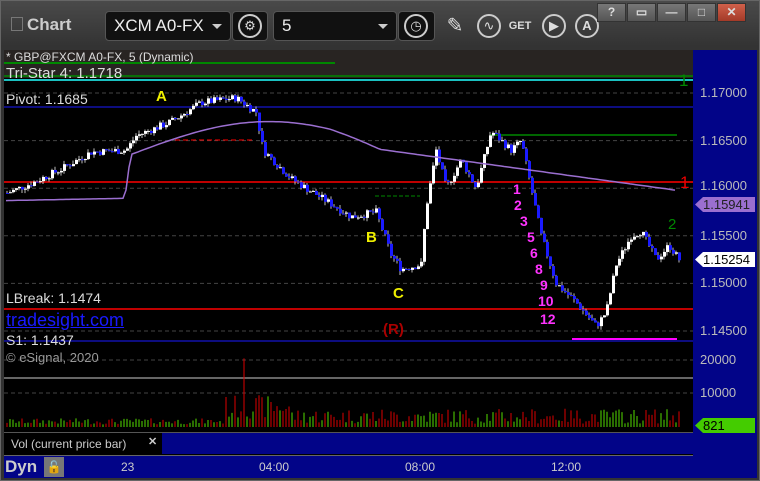 The image size is (760, 481). Describe the element at coordinates (671, 12) in the screenshot. I see `minimize-button: —` at that location.